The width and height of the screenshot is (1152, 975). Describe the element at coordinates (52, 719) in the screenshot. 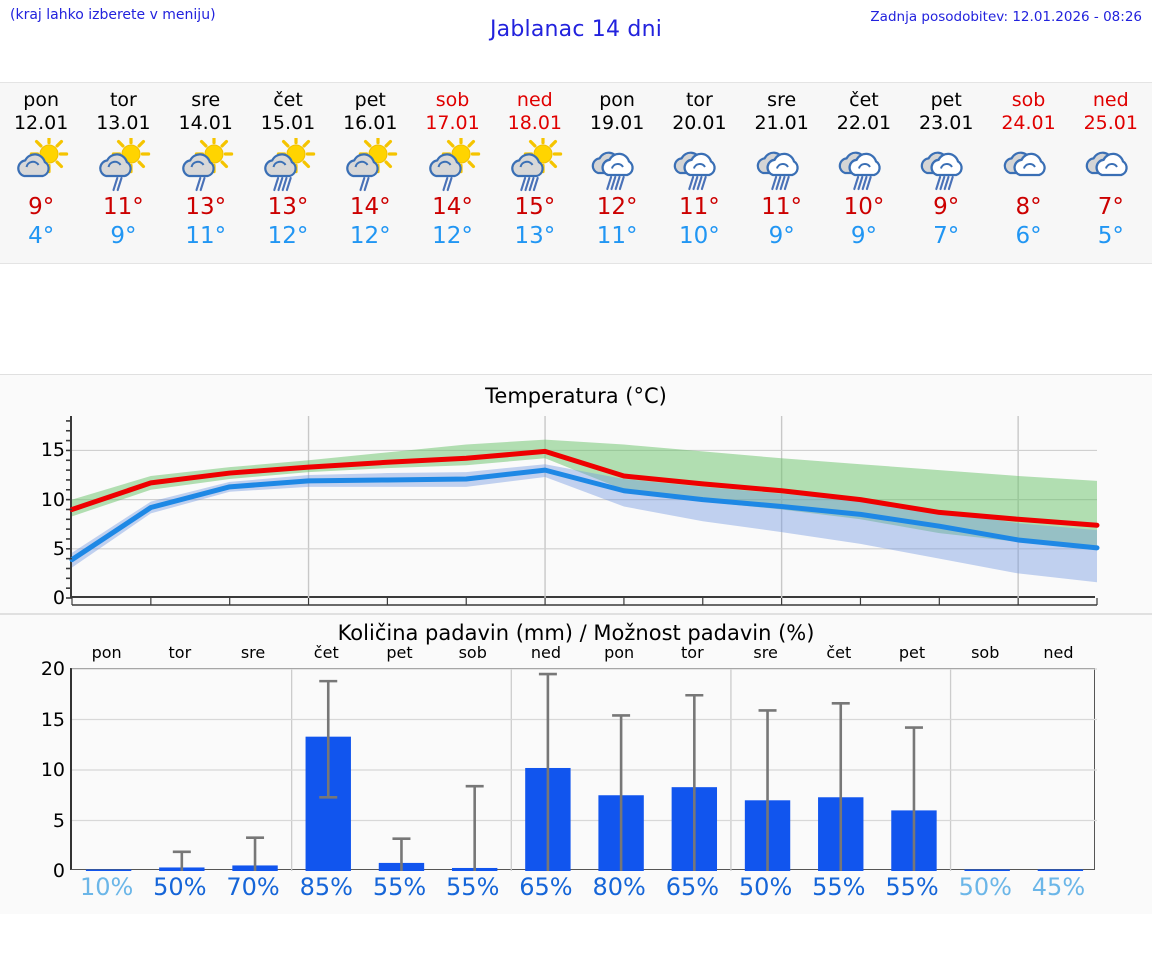

I see `precipitation-y-tick-label: 15` at that location.